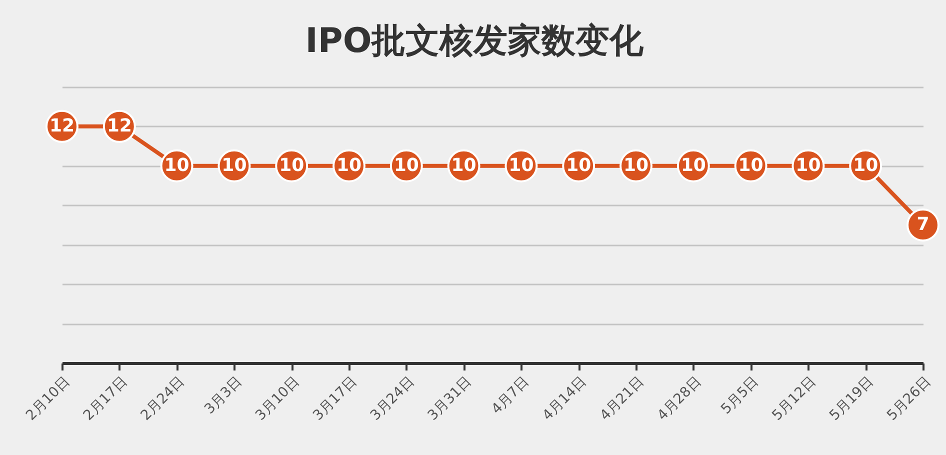 This screenshot has width=946, height=455. Describe the element at coordinates (851, 399) in the screenshot. I see `x-tick-label: 5月19日` at that location.